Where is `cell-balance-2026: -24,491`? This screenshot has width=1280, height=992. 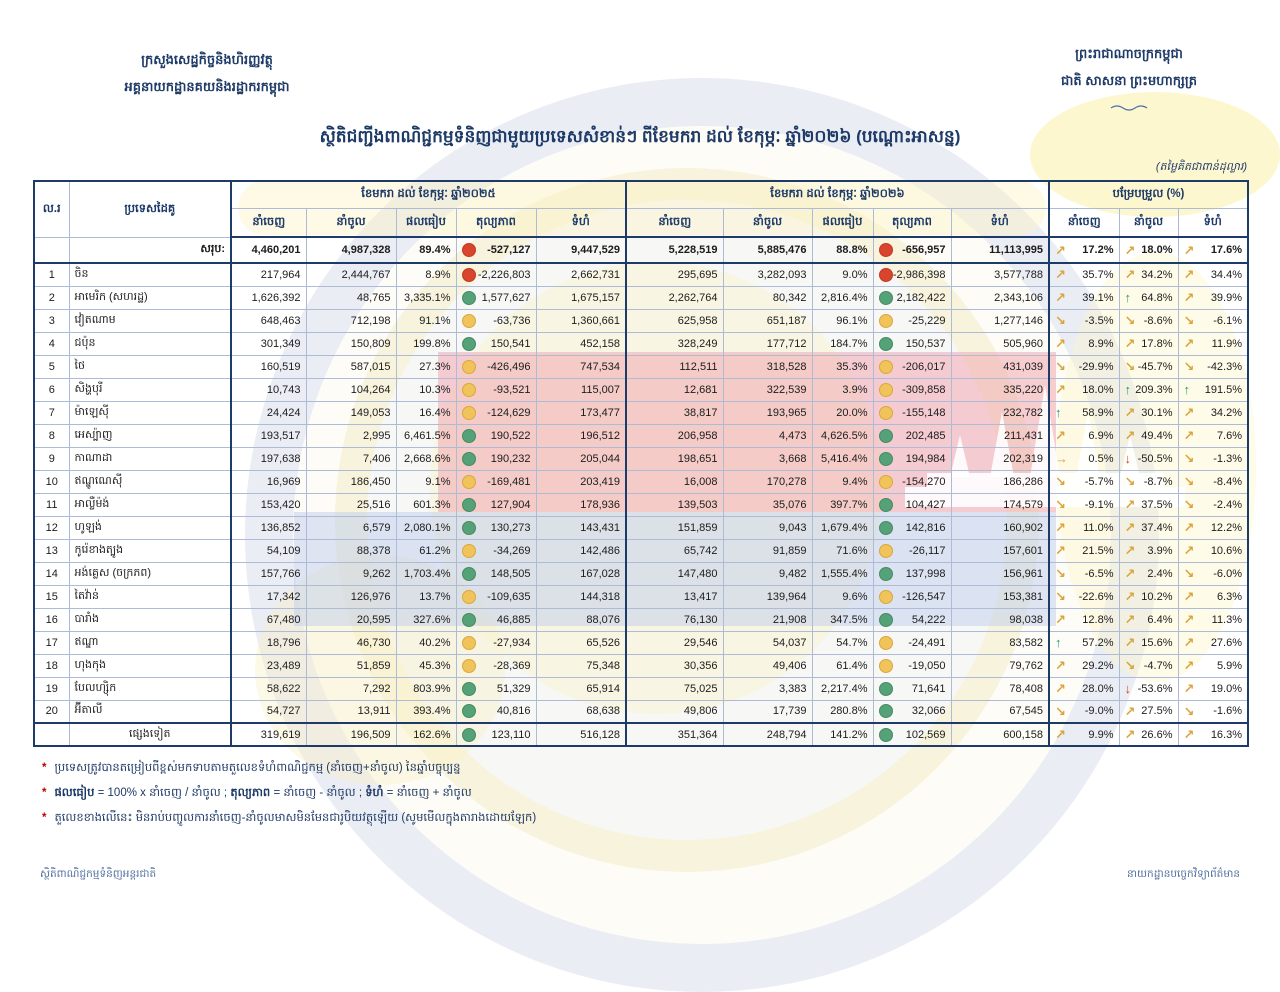 cell-balance-2026: -24,491 is located at coordinates (912, 642).